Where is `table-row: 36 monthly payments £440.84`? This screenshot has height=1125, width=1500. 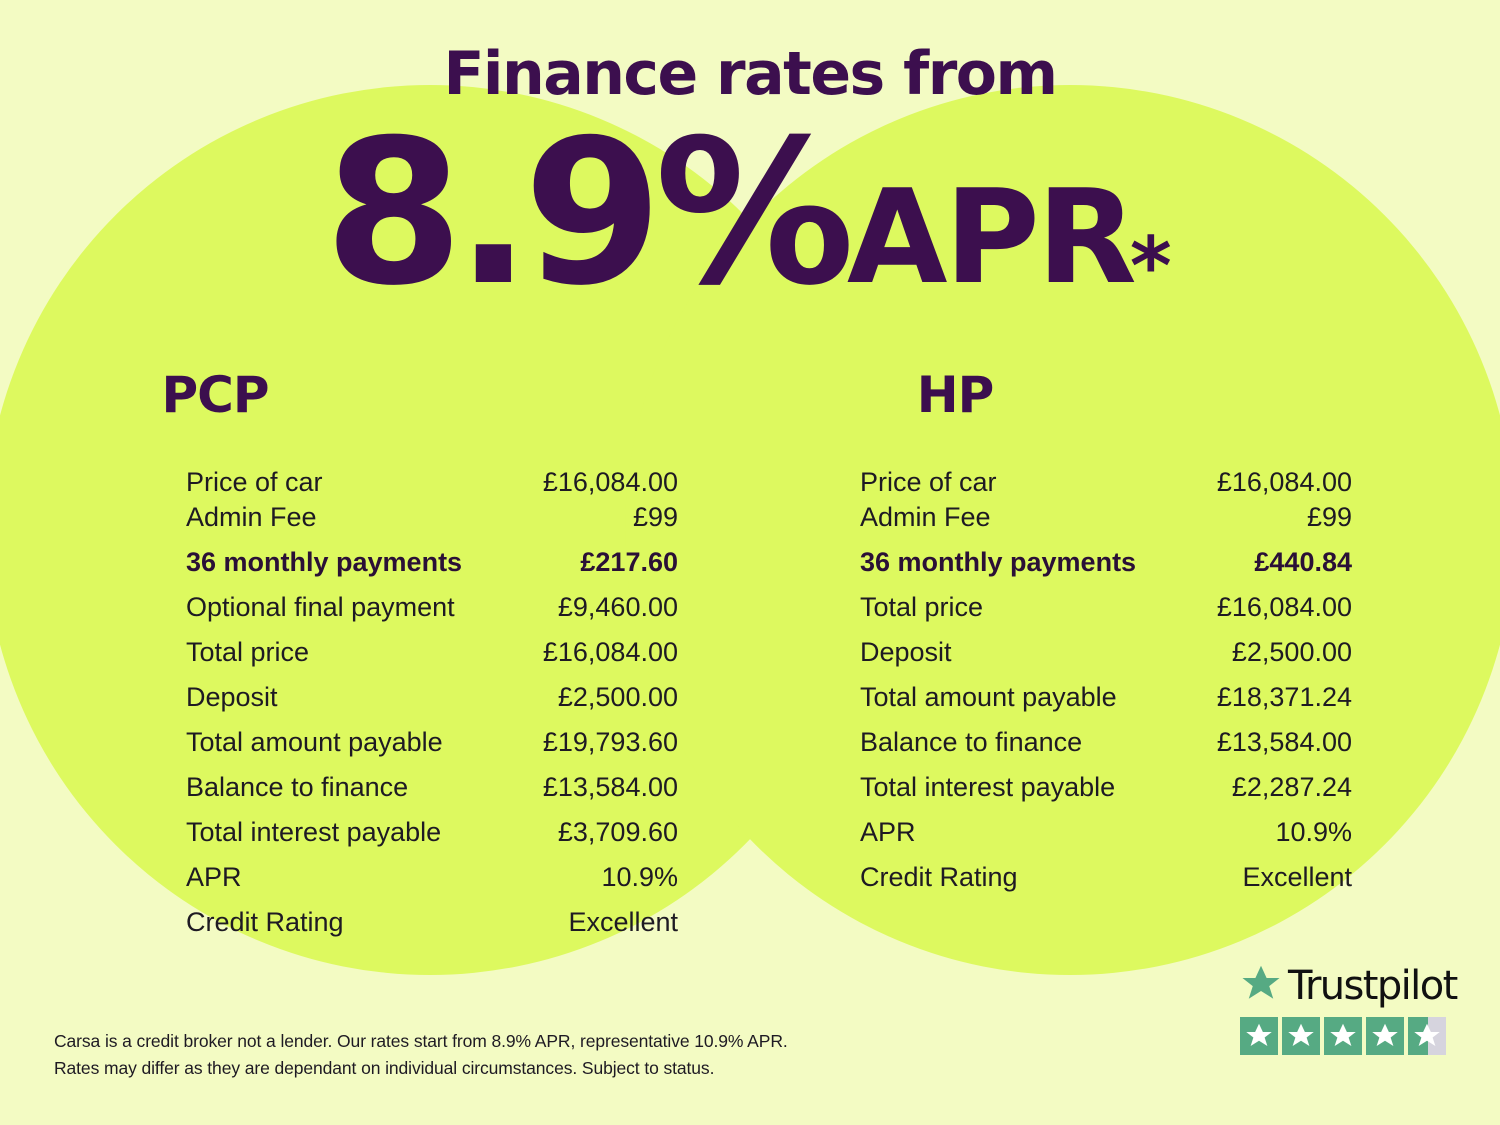 table-row: 36 monthly payments £440.84 is located at coordinates (1106, 562).